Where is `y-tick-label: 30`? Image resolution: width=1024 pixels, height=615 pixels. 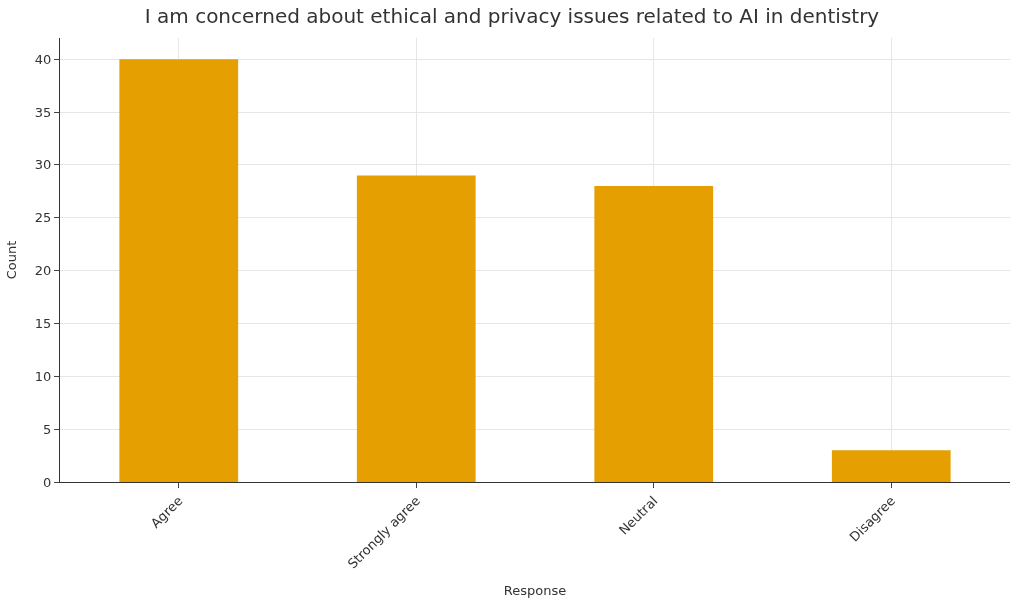 y-tick-label: 30 is located at coordinates (43, 165).